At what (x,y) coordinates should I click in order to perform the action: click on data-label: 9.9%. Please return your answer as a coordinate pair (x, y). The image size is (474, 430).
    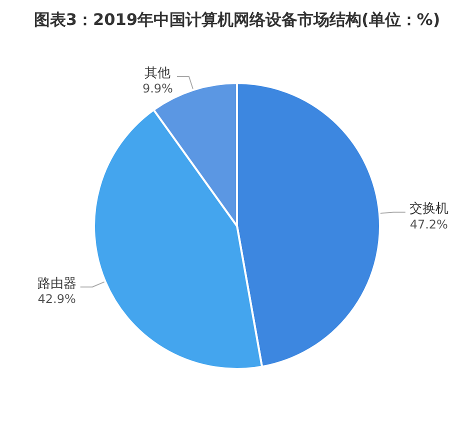
    Looking at the image, I should click on (157, 89).